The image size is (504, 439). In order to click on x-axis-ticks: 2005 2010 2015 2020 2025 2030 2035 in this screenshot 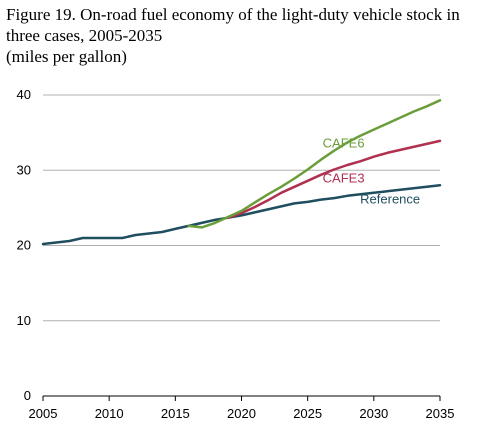, I will do `click(242, 408)`.